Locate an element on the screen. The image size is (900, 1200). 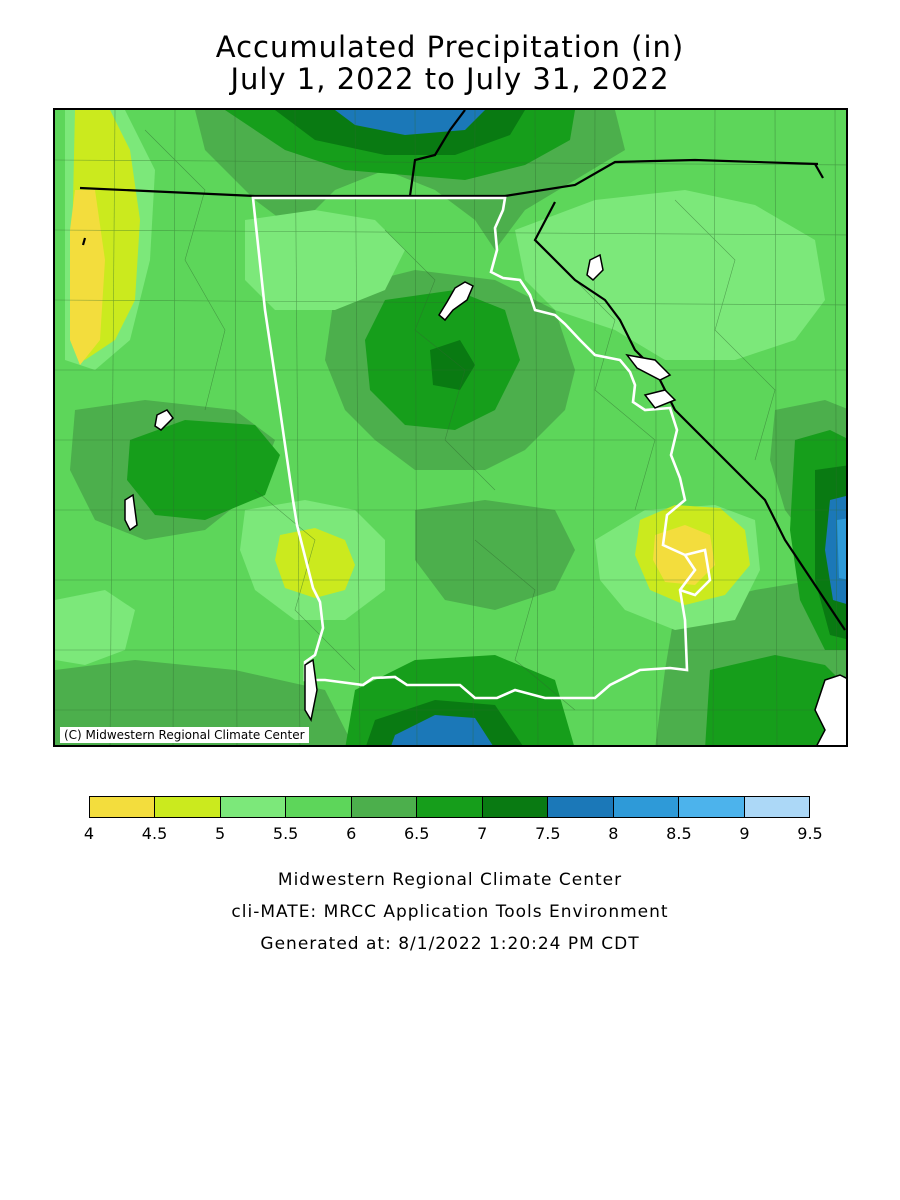
legend-tick-label: 4.5 is located at coordinates (154, 833).